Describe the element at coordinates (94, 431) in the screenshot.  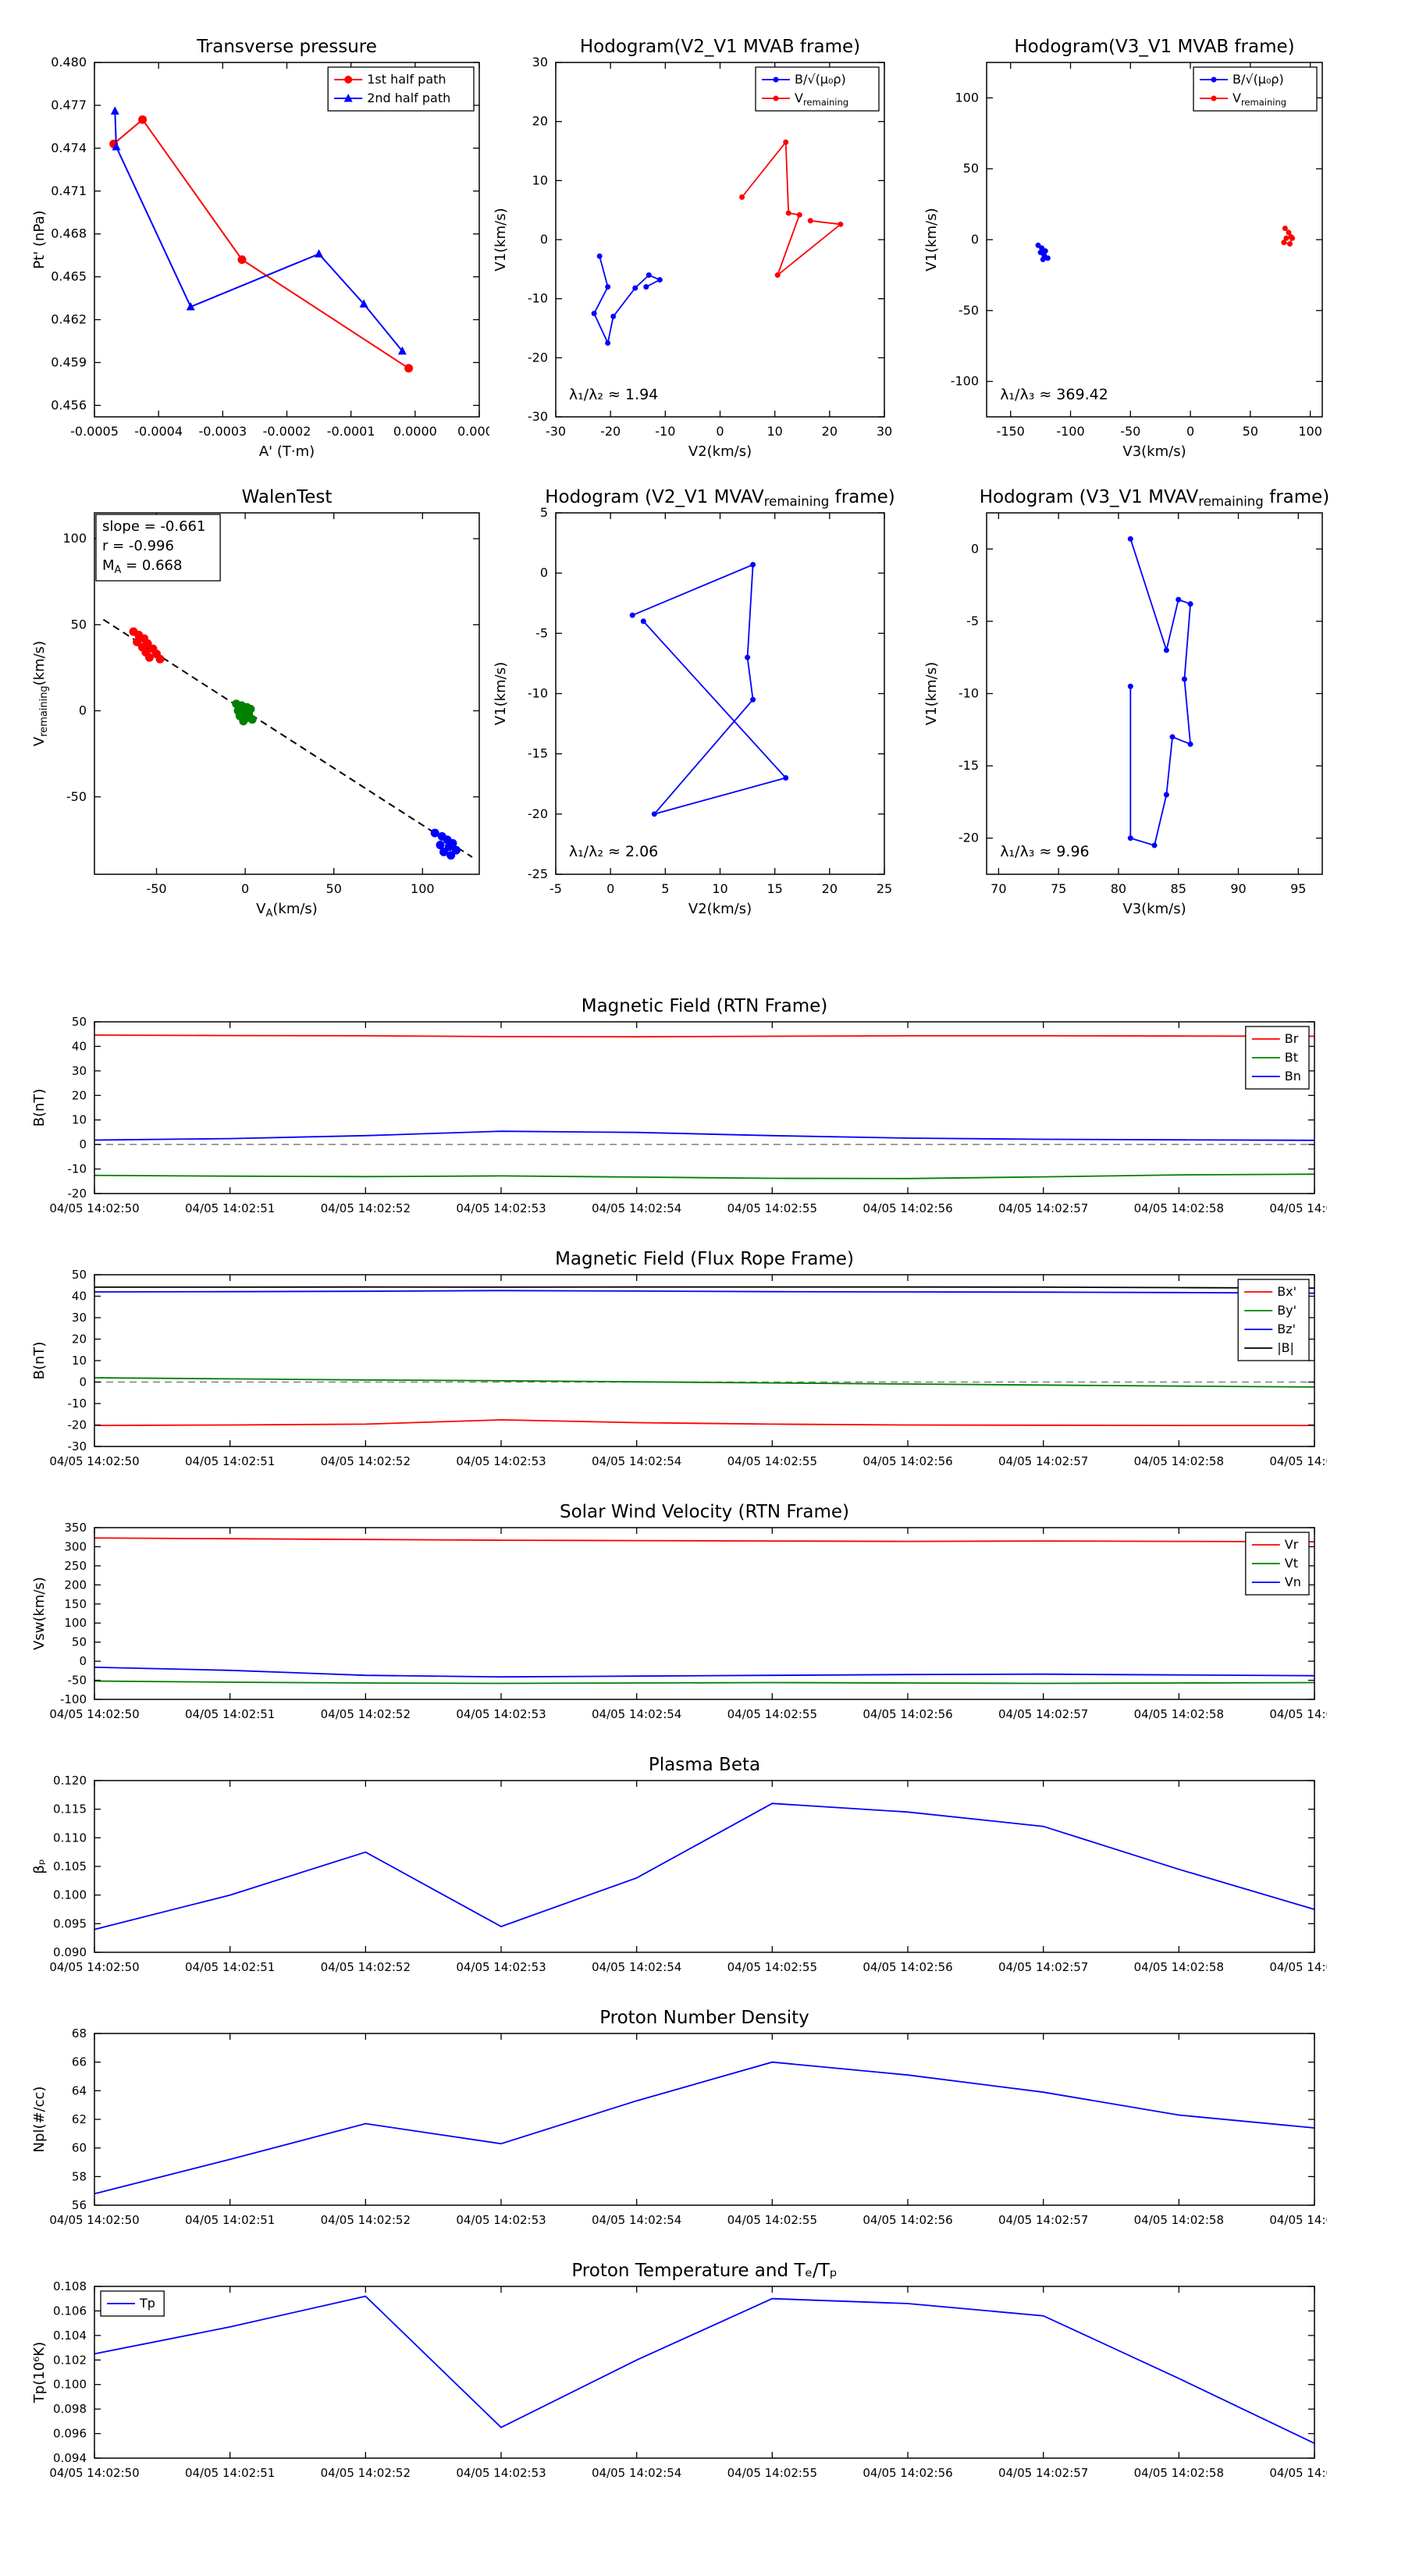
I see `svg-text: -0.0005` at that location.